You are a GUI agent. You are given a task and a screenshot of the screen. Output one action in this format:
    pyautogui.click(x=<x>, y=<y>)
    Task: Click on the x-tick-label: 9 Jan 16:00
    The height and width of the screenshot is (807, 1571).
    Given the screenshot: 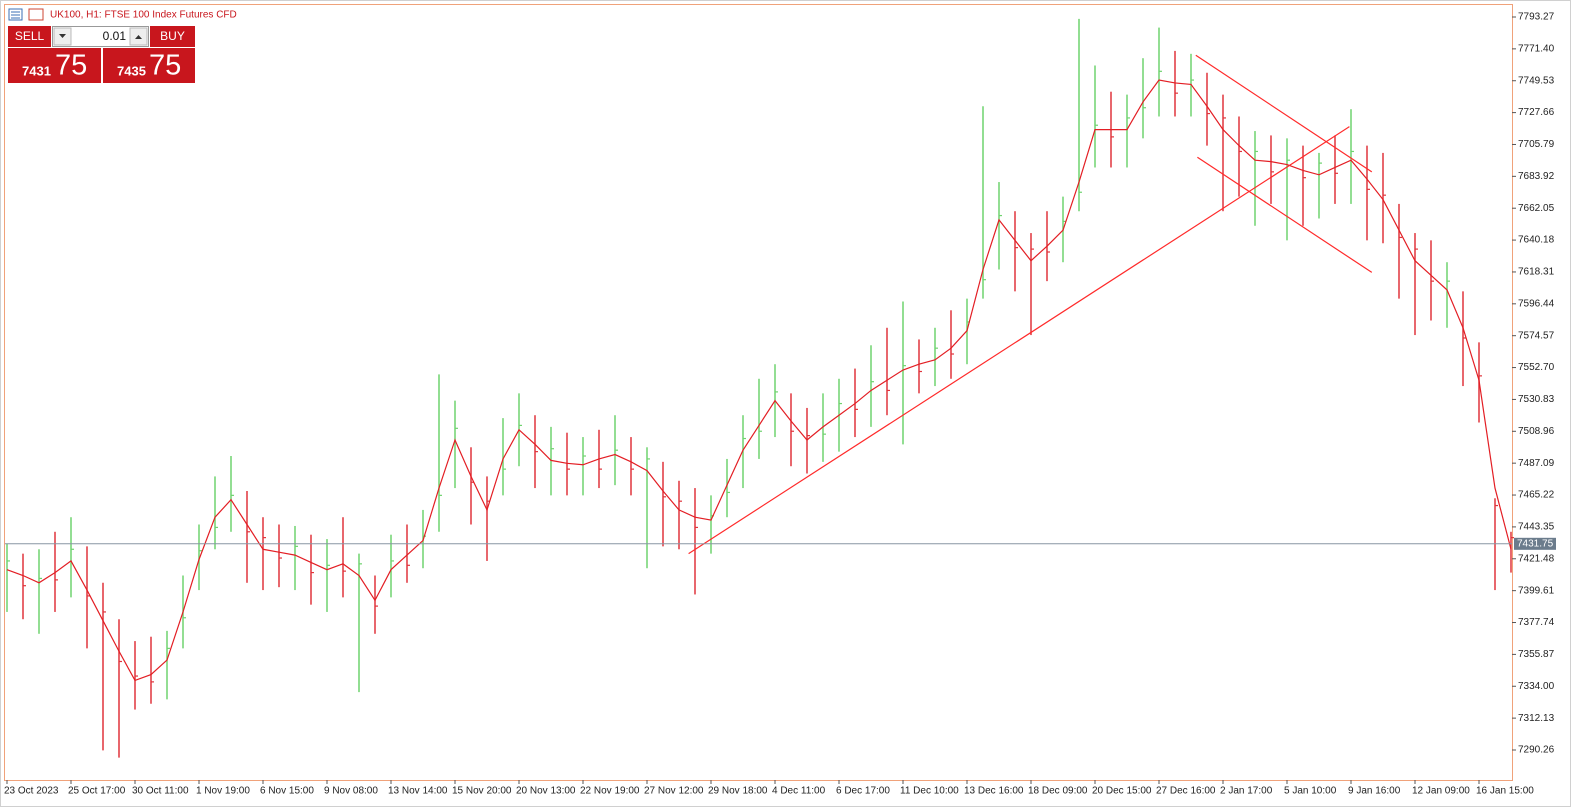 What is the action you would take?
    pyautogui.click(x=1374, y=791)
    